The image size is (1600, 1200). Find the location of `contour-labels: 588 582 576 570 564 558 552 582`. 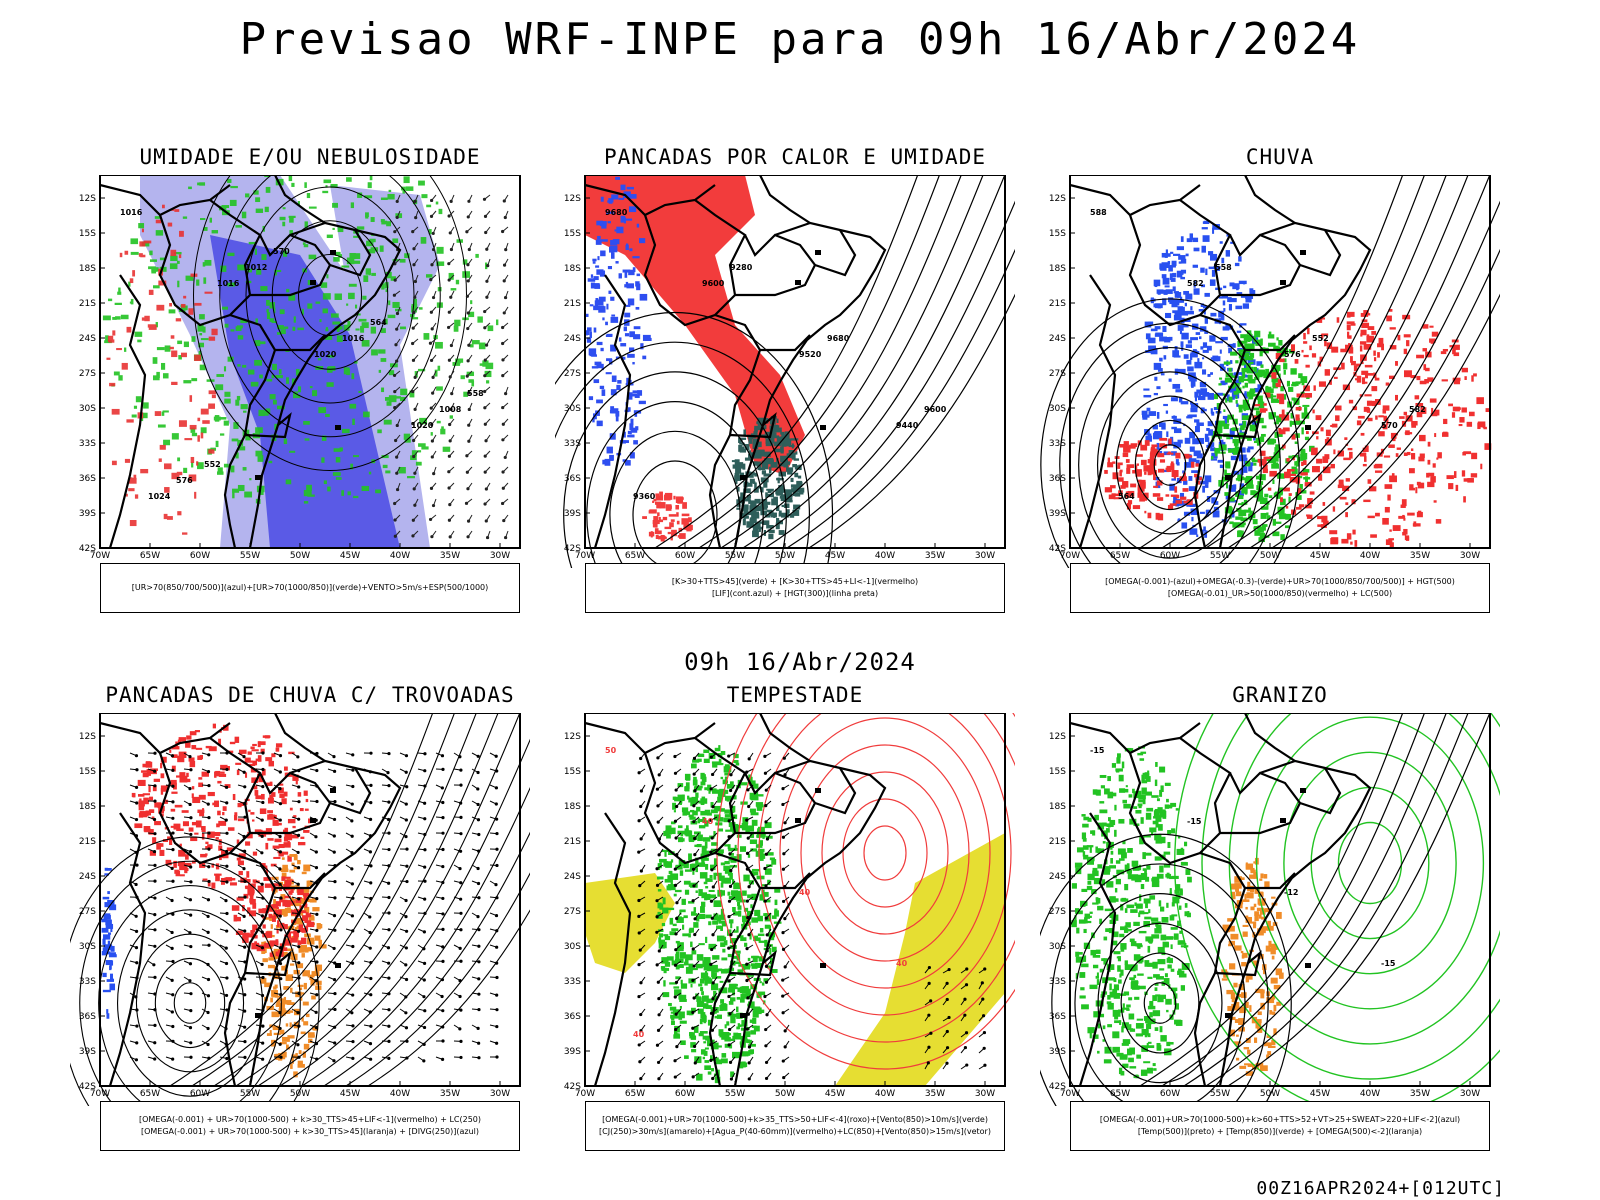

contour-labels: 588 582 576 570 564 558 552 582 is located at coordinates (1258, 354).